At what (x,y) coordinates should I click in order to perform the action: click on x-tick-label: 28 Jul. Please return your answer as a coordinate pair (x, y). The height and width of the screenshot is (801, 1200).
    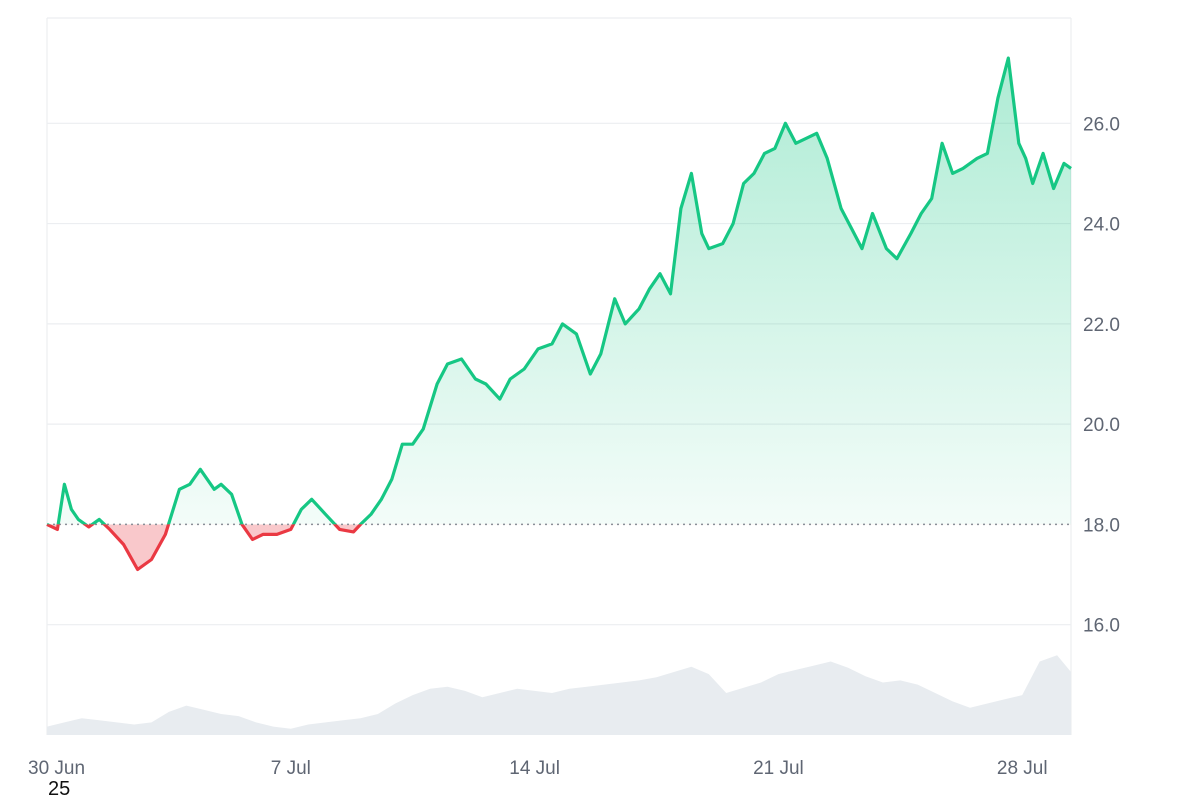
    Looking at the image, I should click on (1022, 768).